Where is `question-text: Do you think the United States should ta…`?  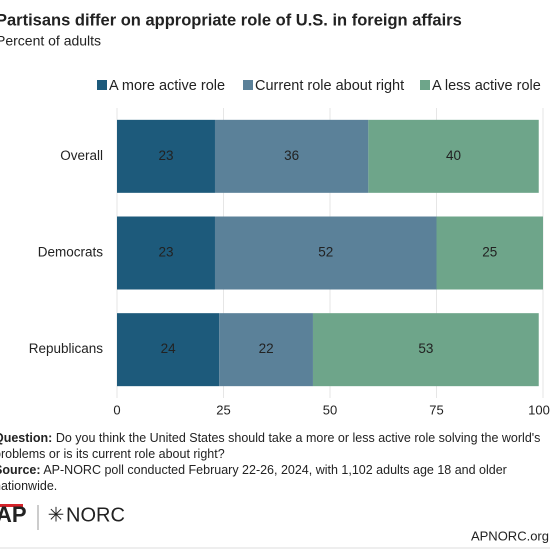 question-text: Do you think the United States should ta… is located at coordinates (270, 446).